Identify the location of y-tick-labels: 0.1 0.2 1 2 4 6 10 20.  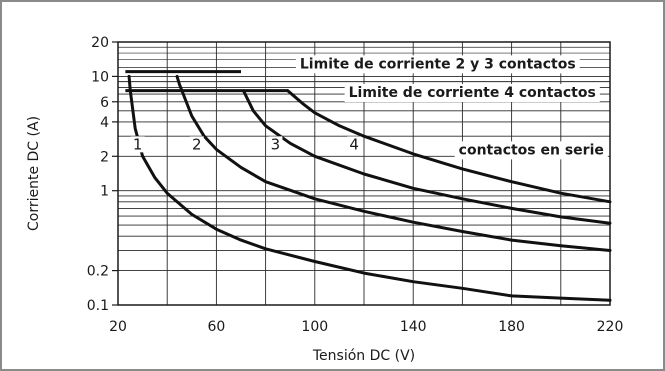
(102, 174).